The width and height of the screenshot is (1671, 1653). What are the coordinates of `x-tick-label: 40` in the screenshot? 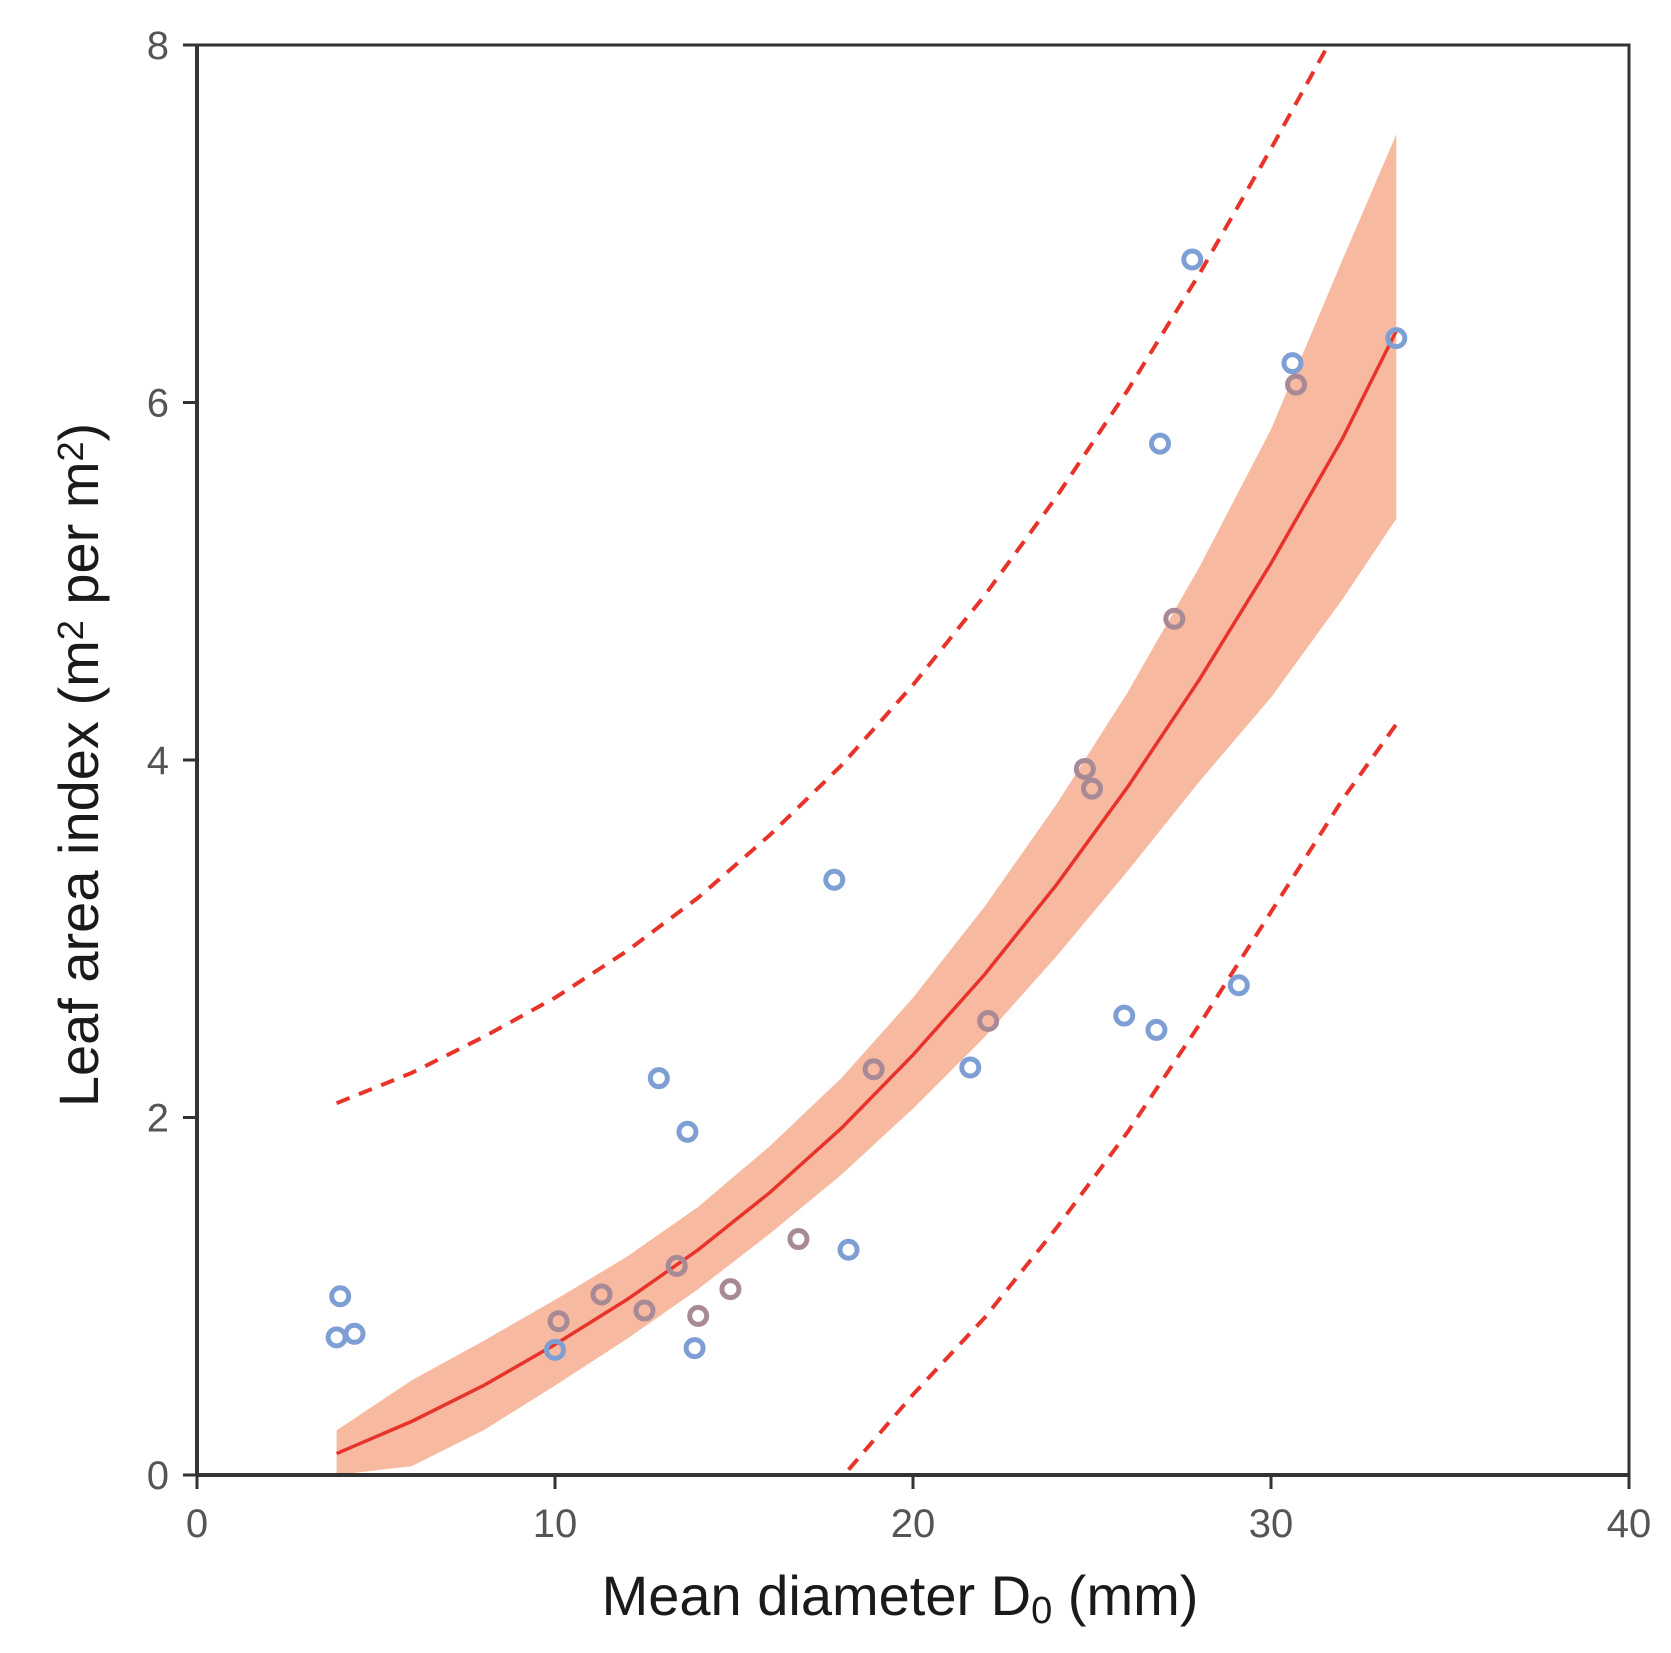 It's located at (1629, 1524).